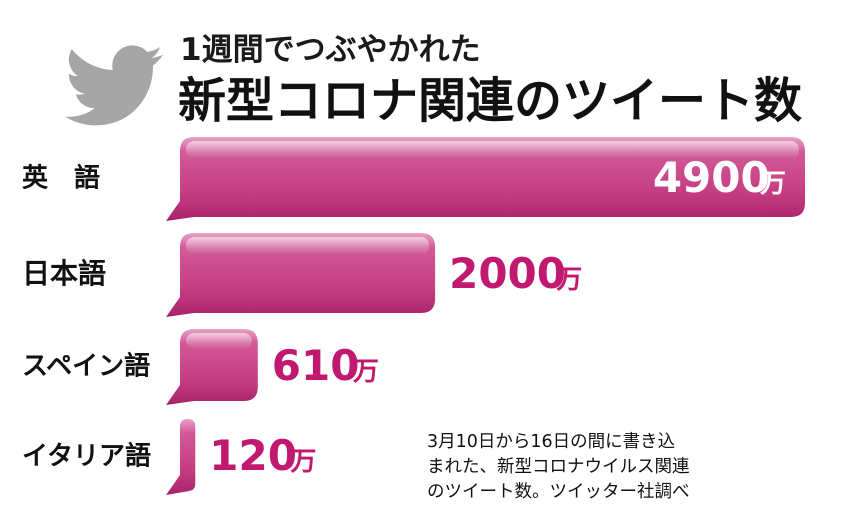  I want to click on value-label-1: 2000, so click(507, 273).